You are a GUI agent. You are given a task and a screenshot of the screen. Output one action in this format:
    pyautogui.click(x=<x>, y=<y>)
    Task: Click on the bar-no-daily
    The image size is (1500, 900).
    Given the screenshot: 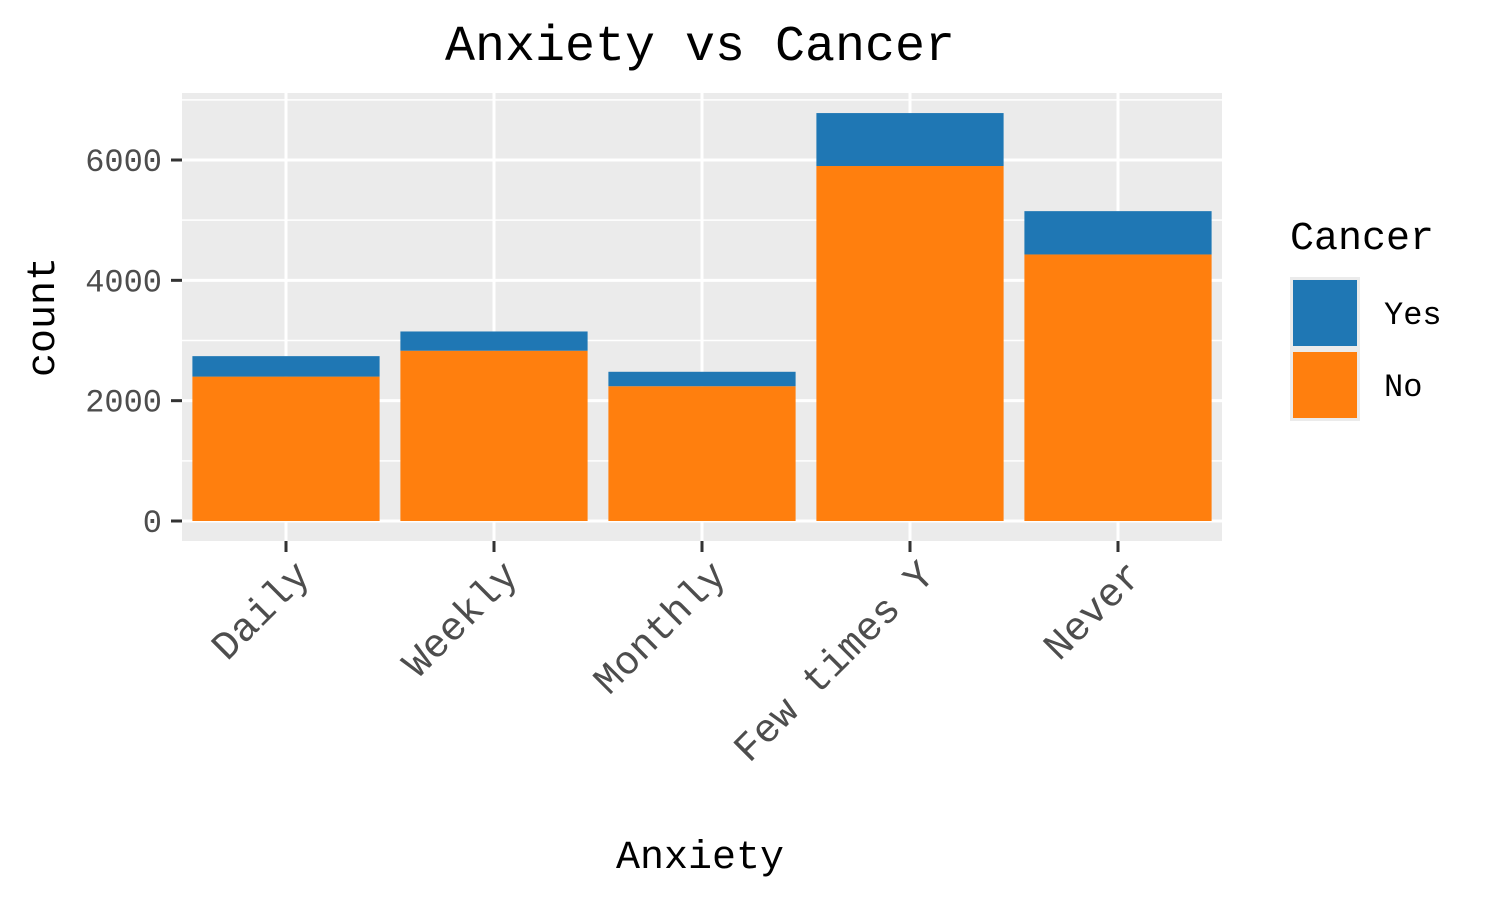 What is the action you would take?
    pyautogui.click(x=286, y=448)
    